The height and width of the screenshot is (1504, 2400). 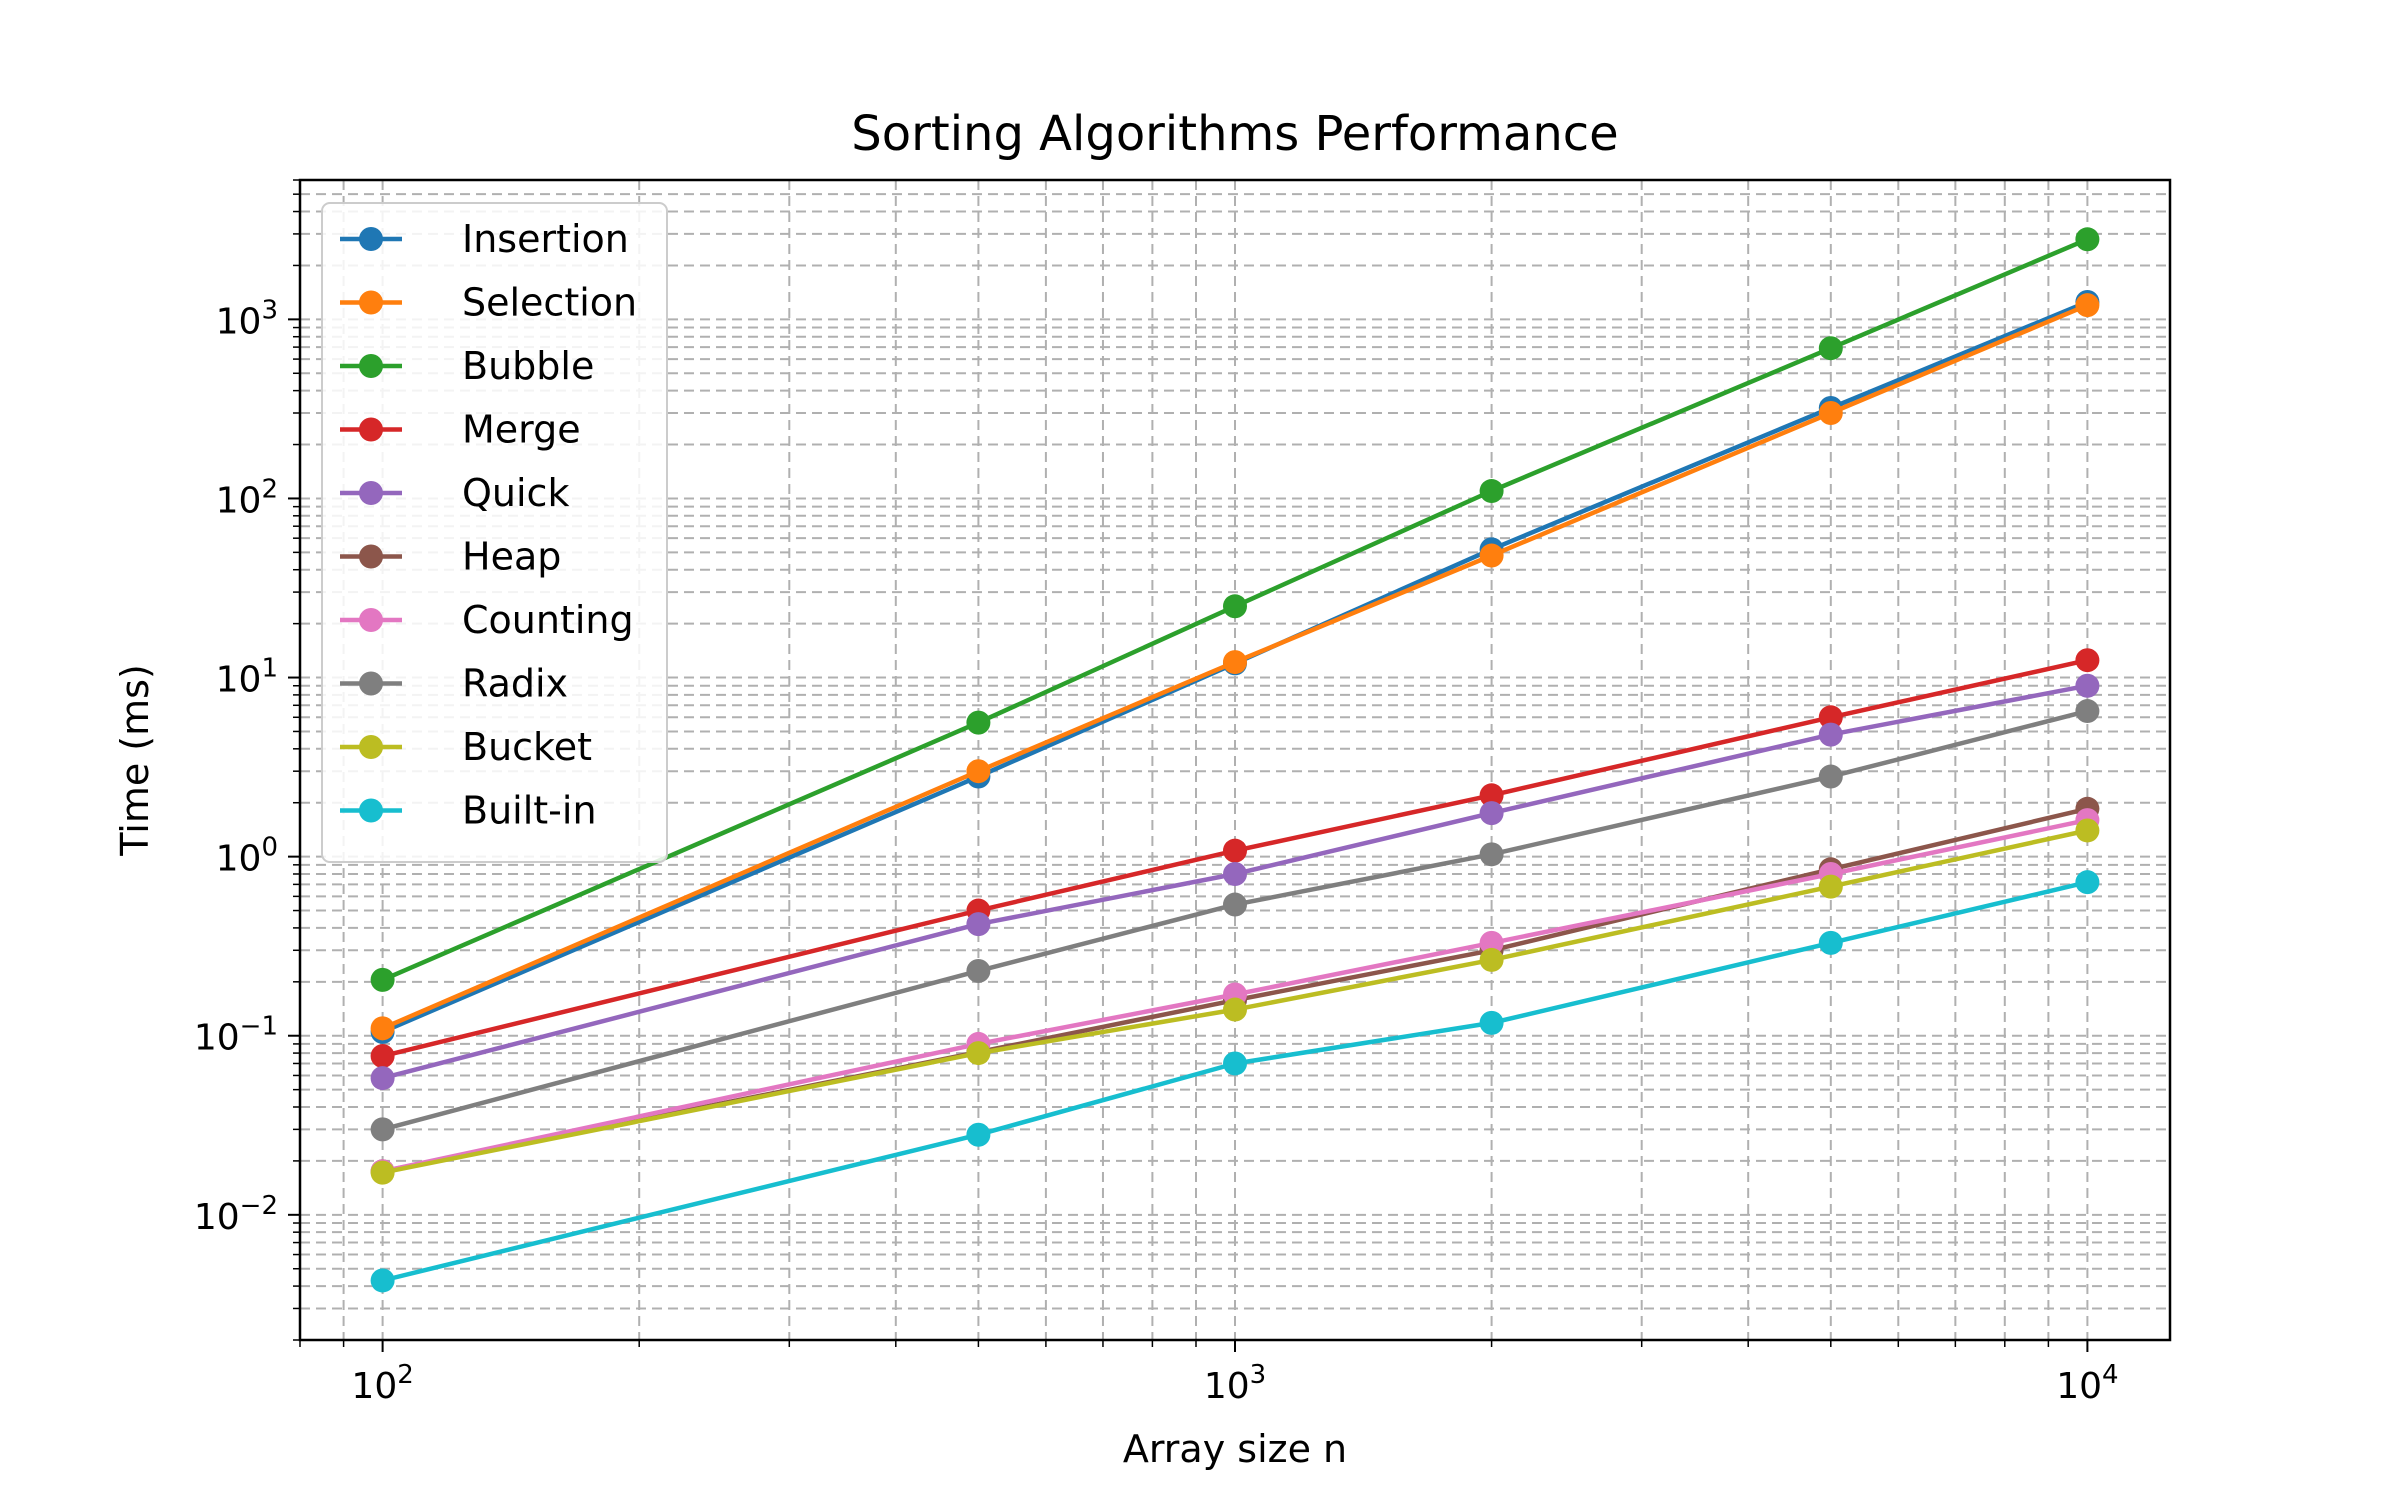 What do you see at coordinates (548, 620) in the screenshot?
I see `legend-label: Counting` at bounding box center [548, 620].